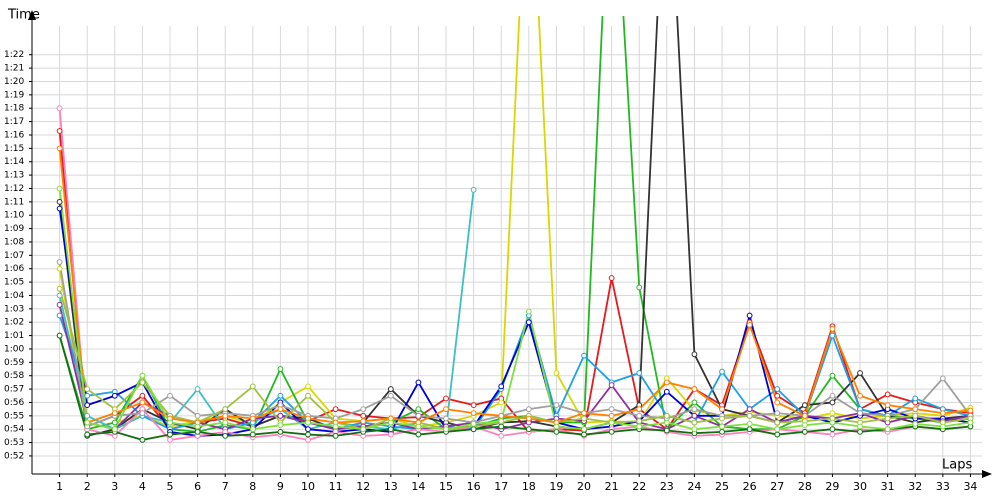 This screenshot has width=1000, height=500. I want to click on y-tick-label: 1:08, so click(14, 242).